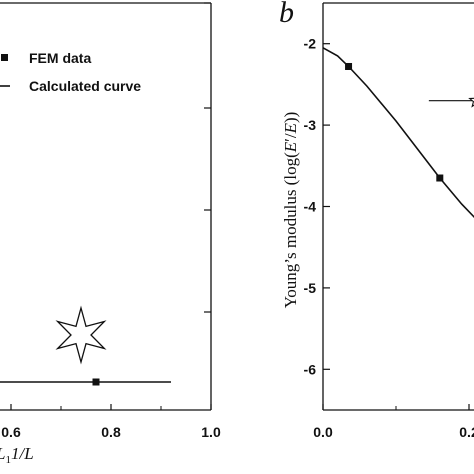  What do you see at coordinates (393, 432) in the screenshot?
I see `panel-b-x-tick-labels: 0.0 0.2` at bounding box center [393, 432].